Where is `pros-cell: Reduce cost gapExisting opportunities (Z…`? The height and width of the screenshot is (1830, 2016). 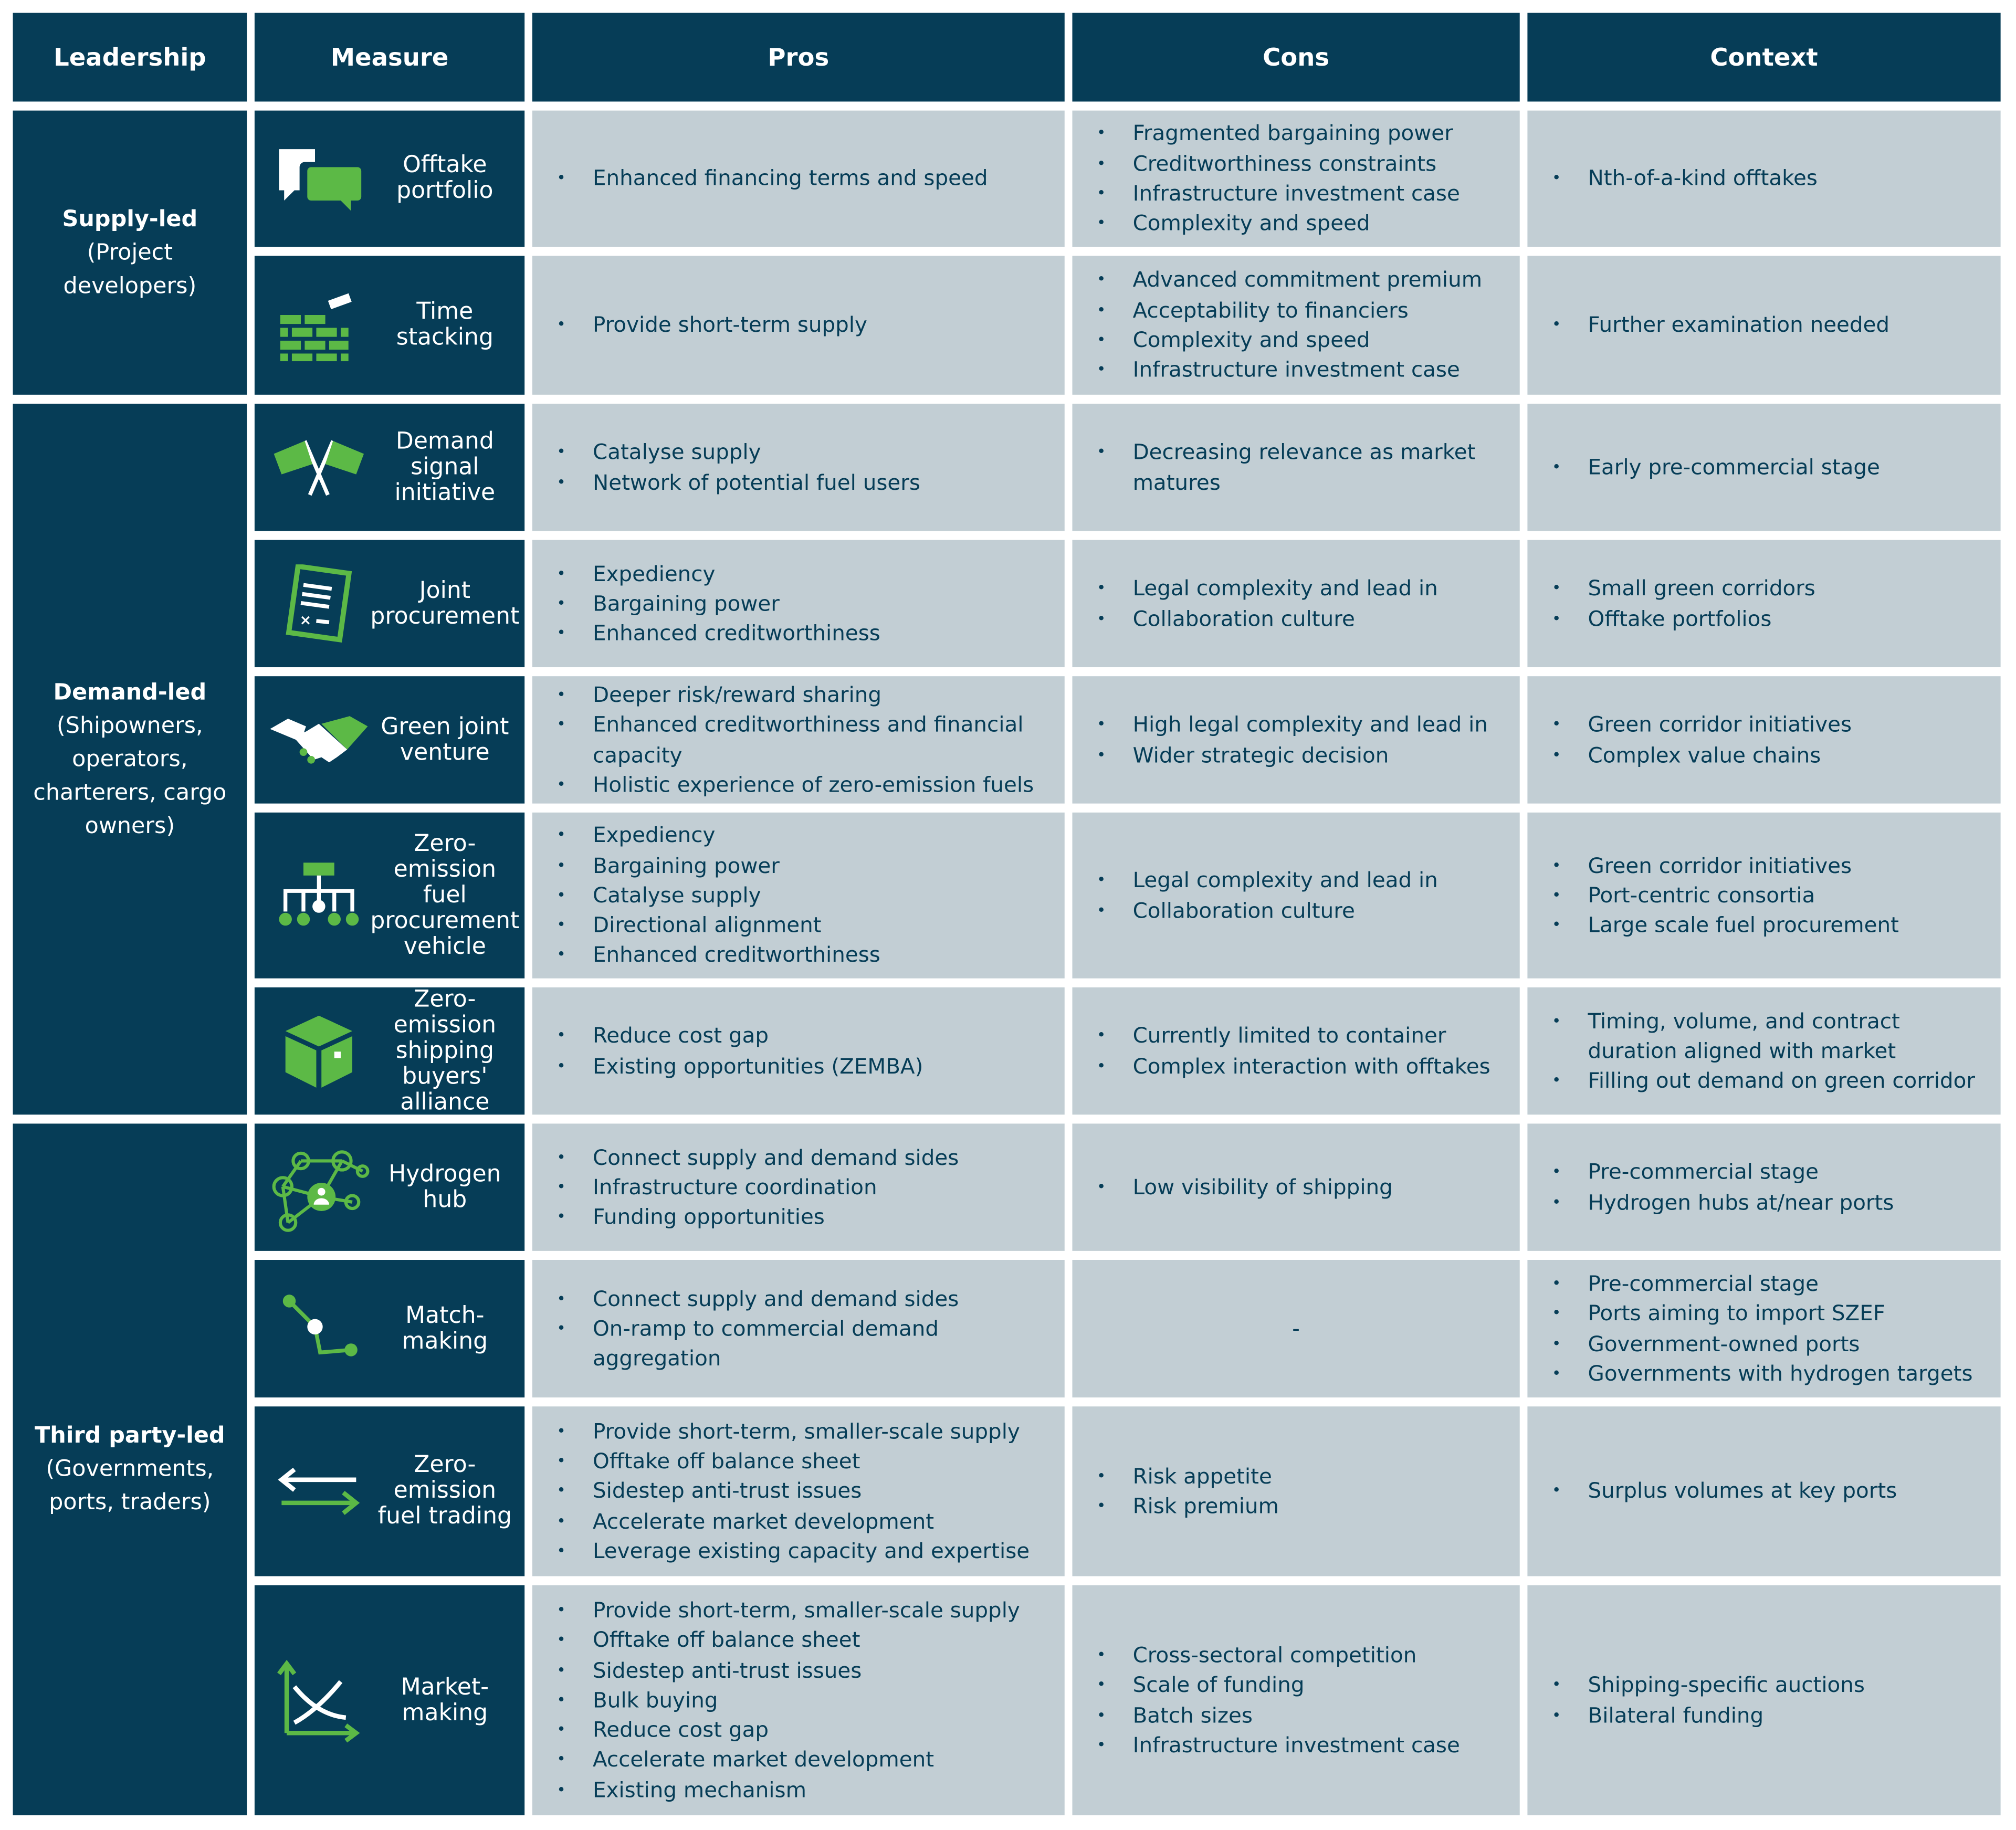 pros-cell: Reduce cost gapExisting opportunities (Z… is located at coordinates (798, 1051).